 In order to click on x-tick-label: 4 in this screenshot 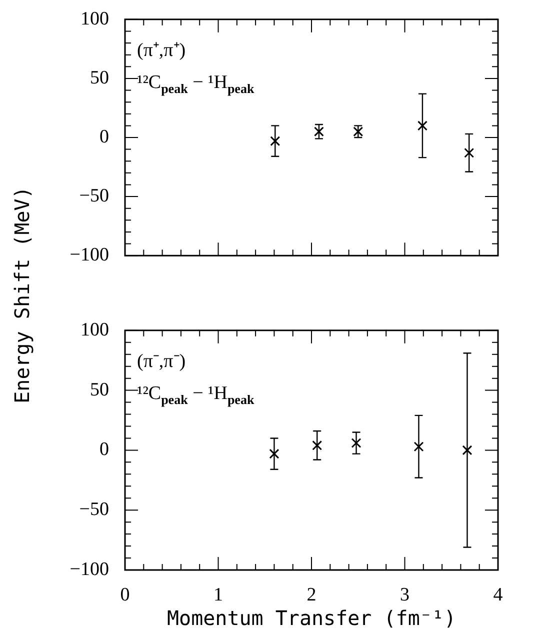, I will do `click(498, 595)`.